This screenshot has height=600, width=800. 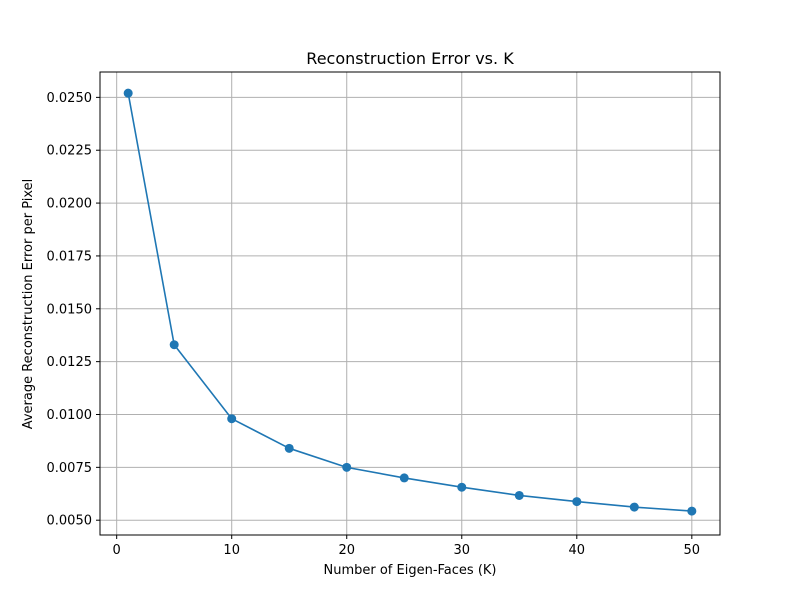 What do you see at coordinates (70, 151) in the screenshot?
I see `y-tick-label: 0.0225` at bounding box center [70, 151].